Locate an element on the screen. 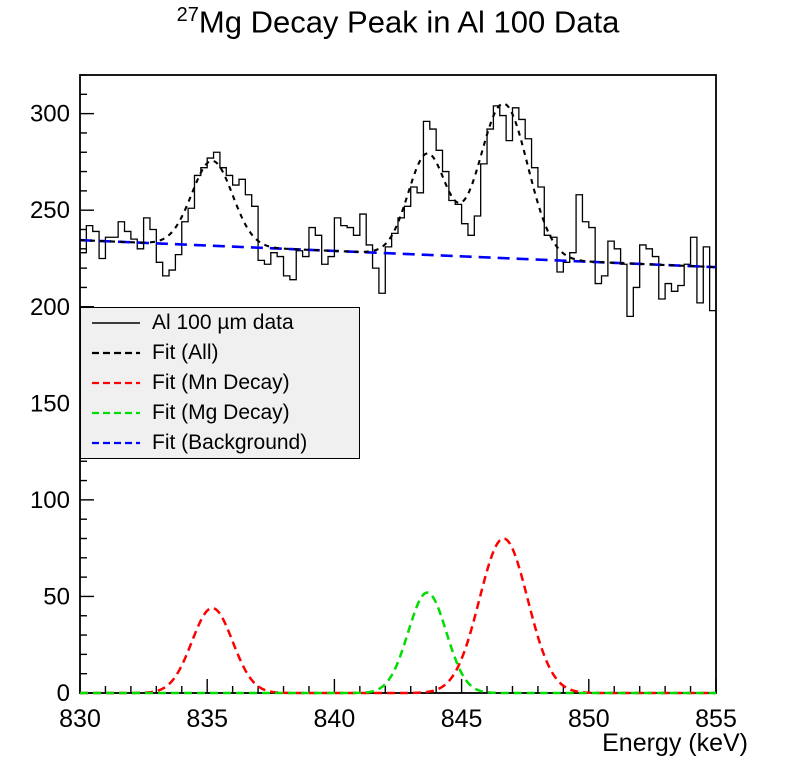 The height and width of the screenshot is (772, 796). x-tick-label: 840 is located at coordinates (335, 719).